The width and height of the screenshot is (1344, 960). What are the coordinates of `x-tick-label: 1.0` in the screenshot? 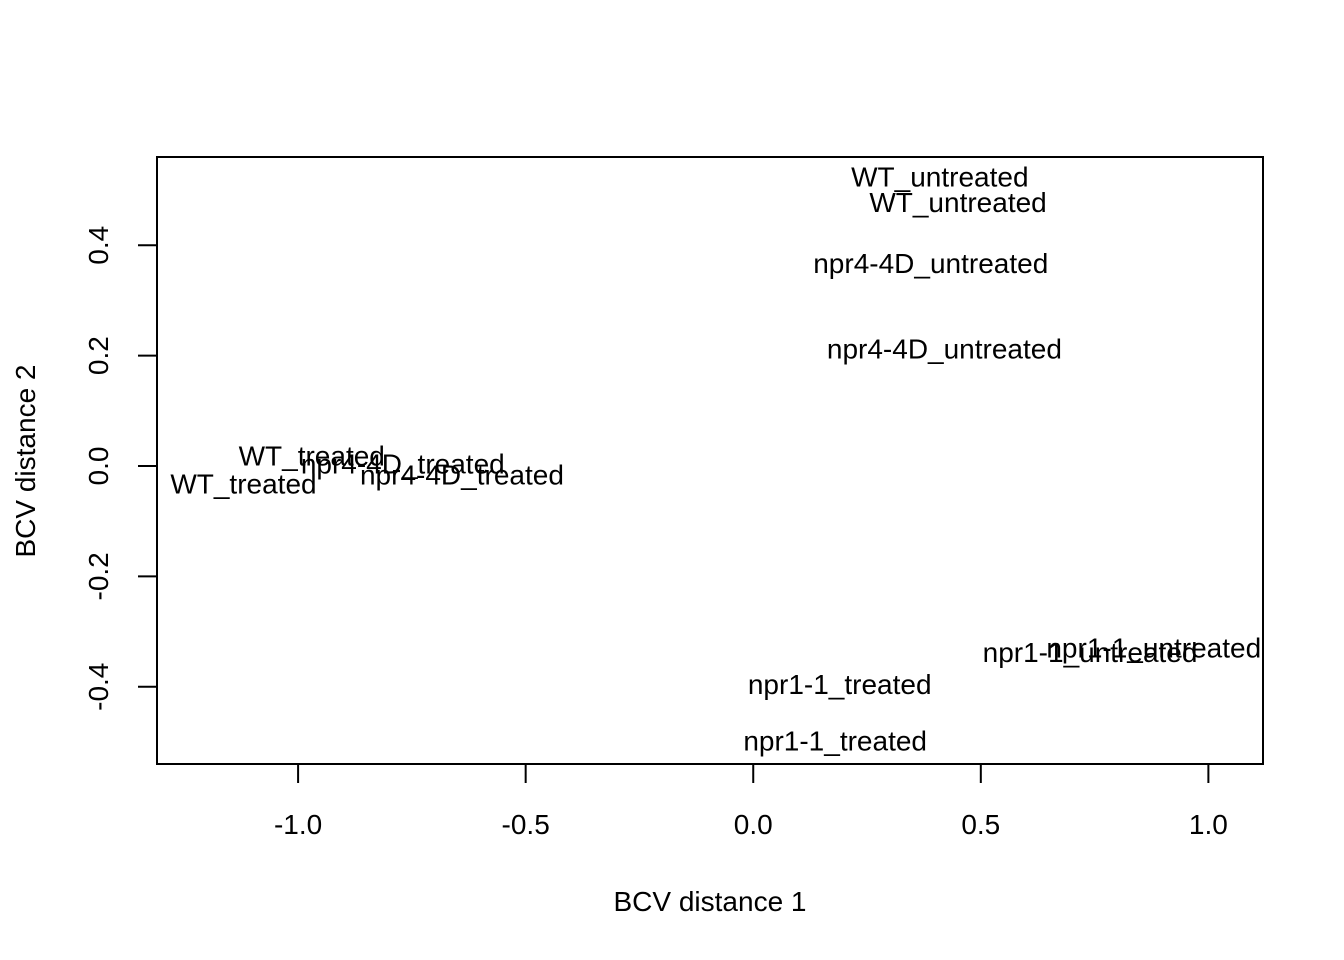 It's located at (1208, 824).